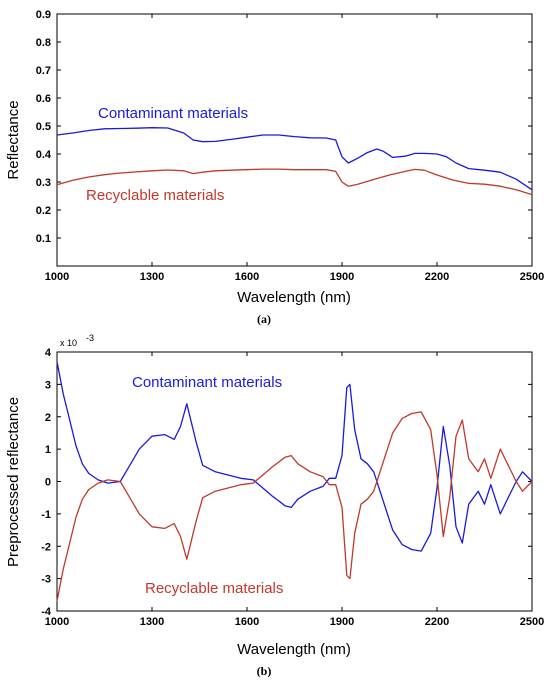 This screenshot has width=550, height=683. What do you see at coordinates (43, 183) in the screenshot?
I see `chart-a-y-tick-label: 0.3` at bounding box center [43, 183].